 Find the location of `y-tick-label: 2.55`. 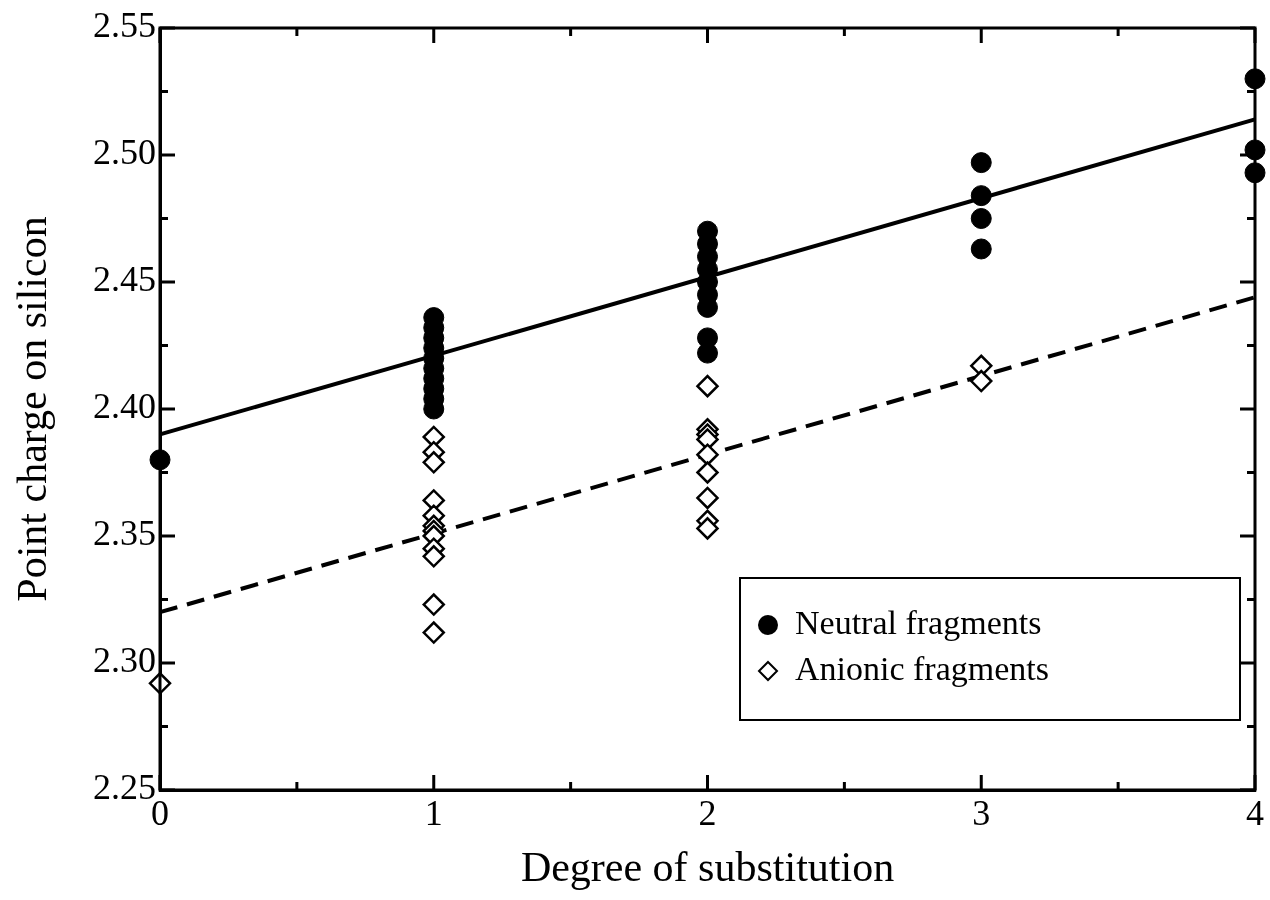

y-tick-label: 2.55 is located at coordinates (124, 25).